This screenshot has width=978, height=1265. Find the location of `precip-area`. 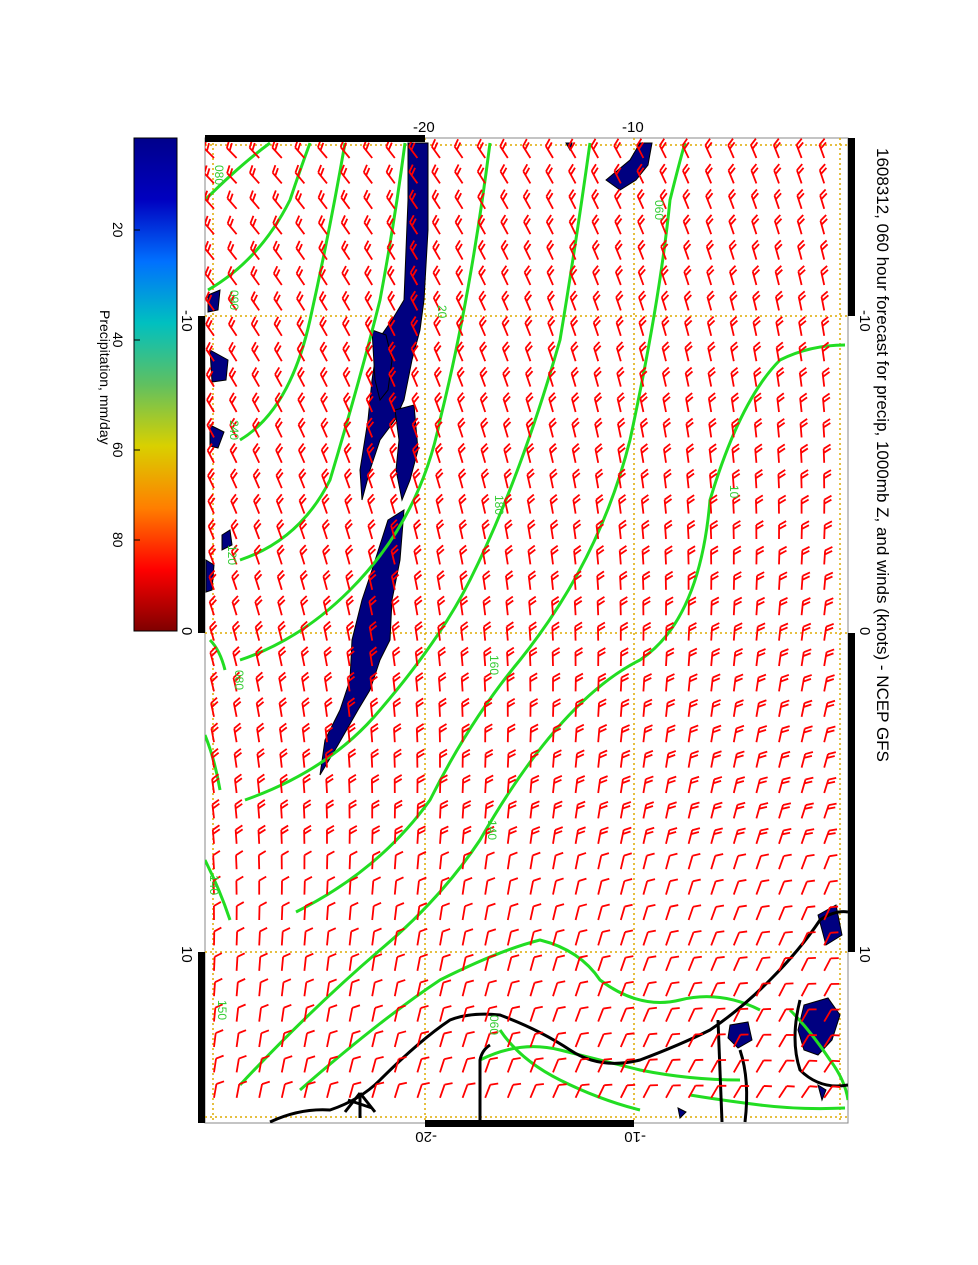

precip-area is located at coordinates (362, 642).